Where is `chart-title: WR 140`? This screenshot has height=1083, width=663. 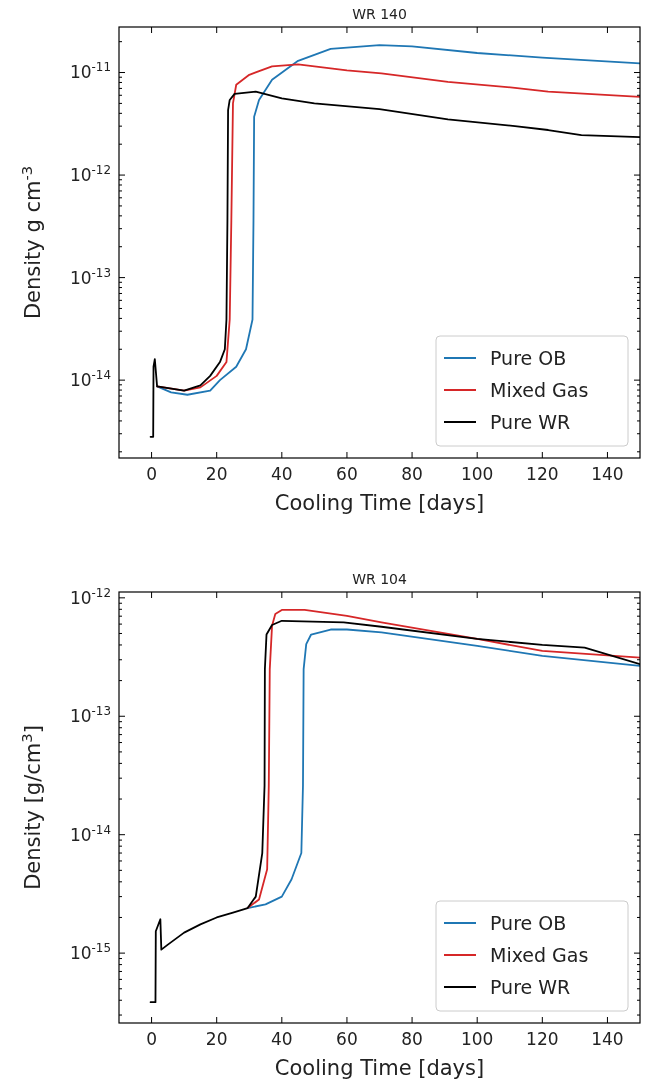
chart-title: WR 140 is located at coordinates (379, 14).